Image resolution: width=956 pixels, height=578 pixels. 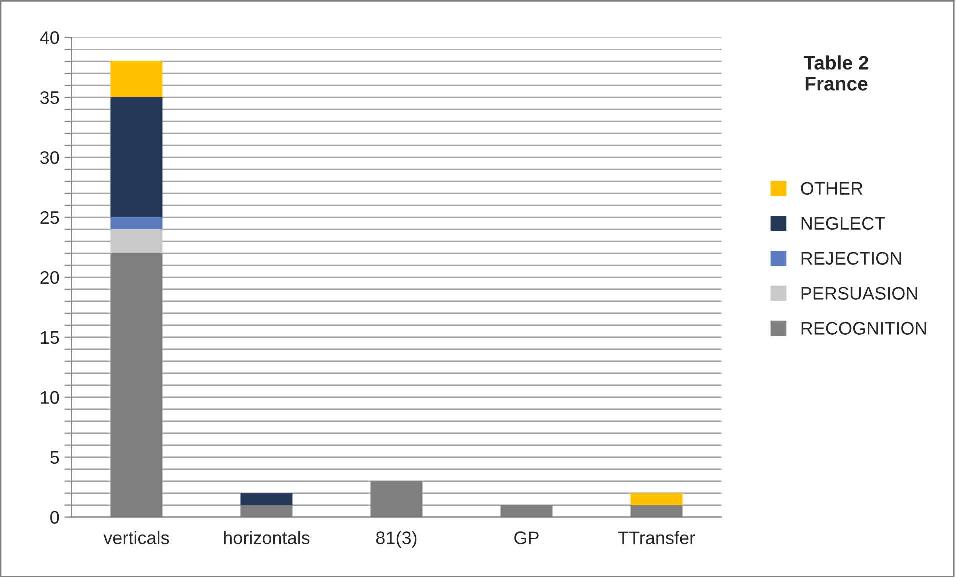 I want to click on y-tick-label: 5, so click(x=55, y=457).